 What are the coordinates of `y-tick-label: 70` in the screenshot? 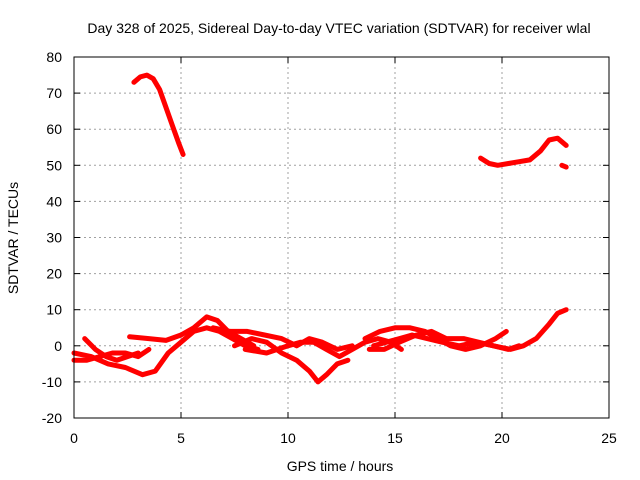 It's located at (54, 93).